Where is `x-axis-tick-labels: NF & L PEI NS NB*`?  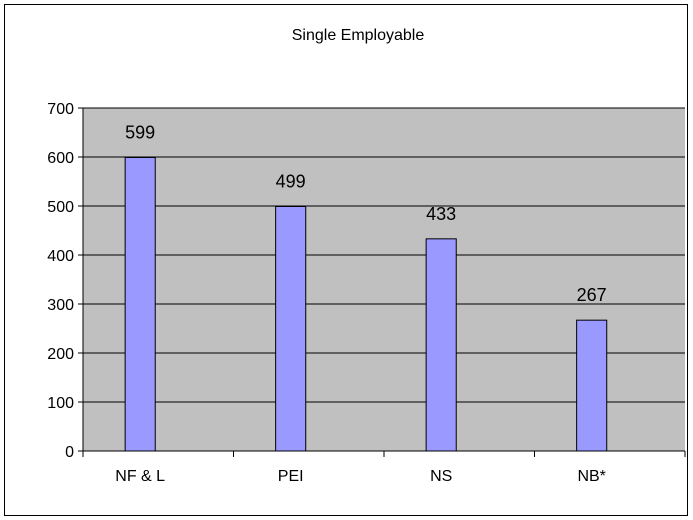
x-axis-tick-labels: NF & L PEI NS NB* is located at coordinates (360, 476).